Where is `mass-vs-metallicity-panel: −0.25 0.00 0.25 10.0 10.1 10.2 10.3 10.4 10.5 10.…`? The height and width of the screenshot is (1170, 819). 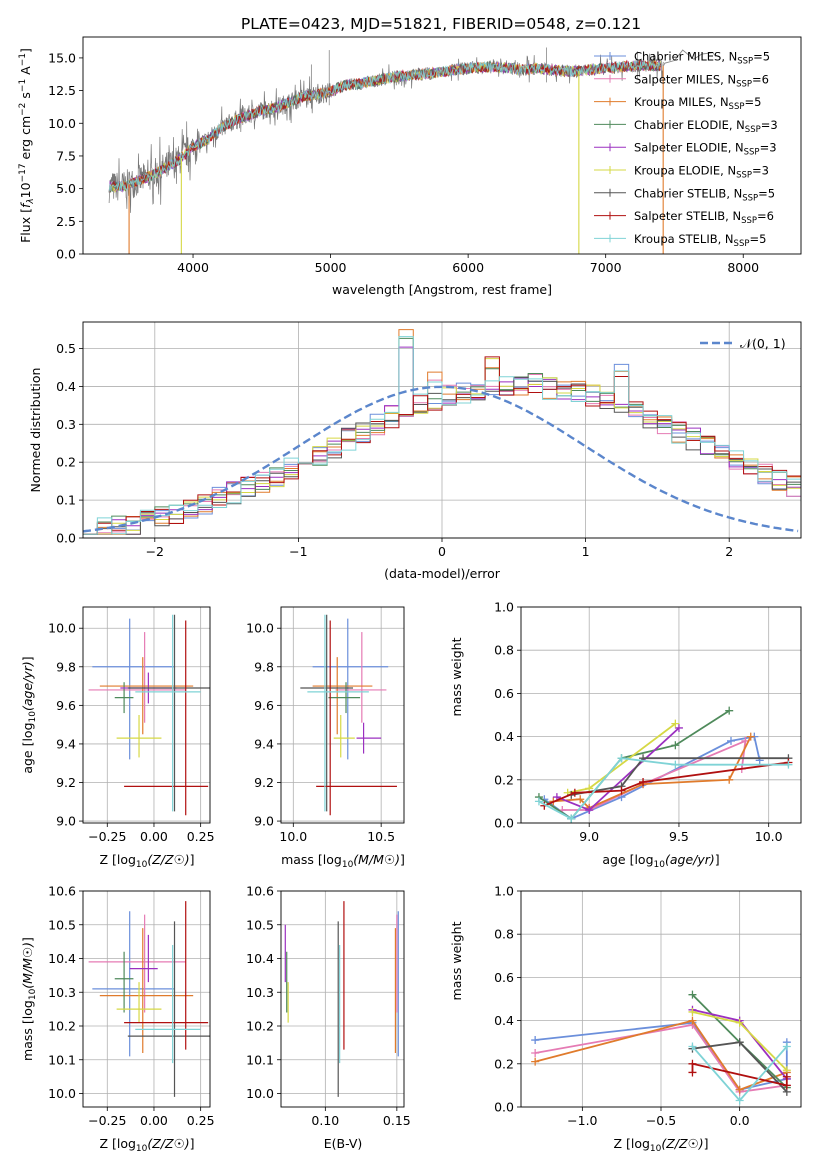
mass-vs-metallicity-panel: −0.25 0.00 0.25 10.0 10.1 10.2 10.3 10.4 10.5 10.… is located at coordinates (117, 1019).